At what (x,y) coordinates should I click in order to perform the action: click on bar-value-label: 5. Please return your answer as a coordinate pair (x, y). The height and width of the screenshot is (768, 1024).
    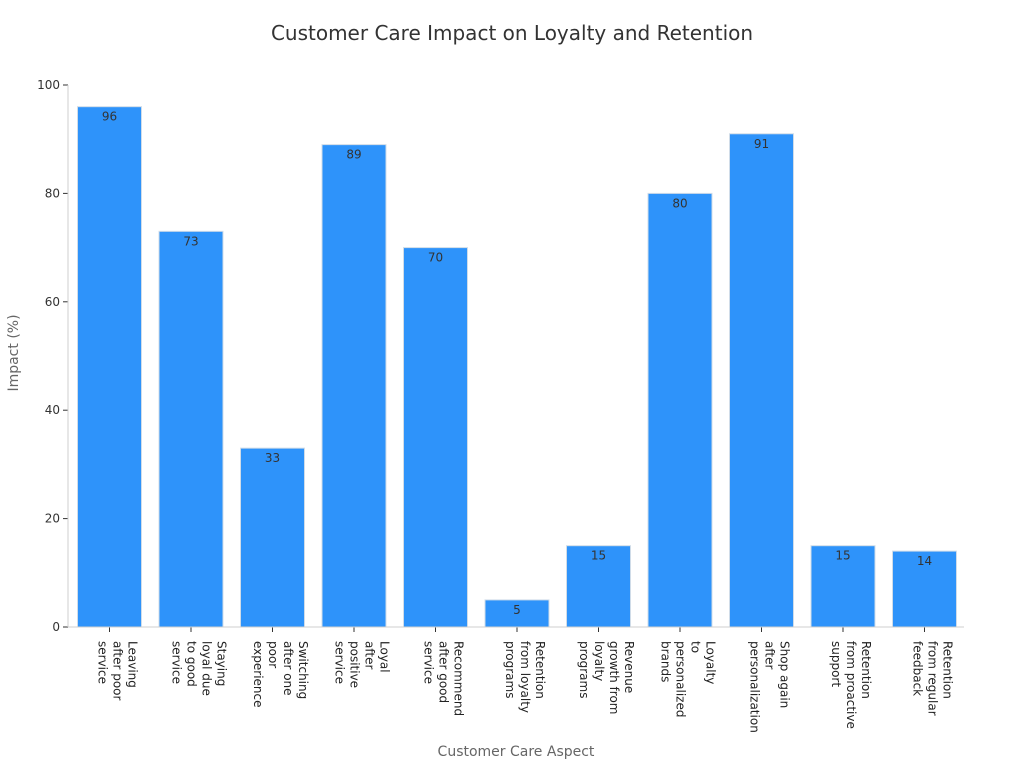
    Looking at the image, I should click on (517, 610).